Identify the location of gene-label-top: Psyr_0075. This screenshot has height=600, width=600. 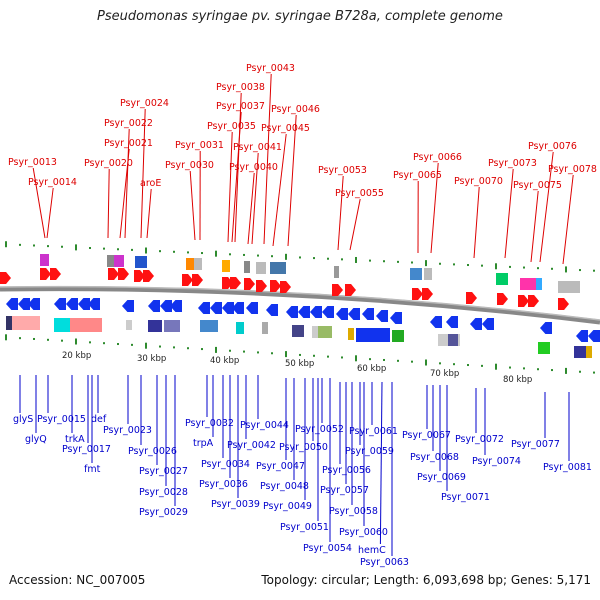
(537, 185).